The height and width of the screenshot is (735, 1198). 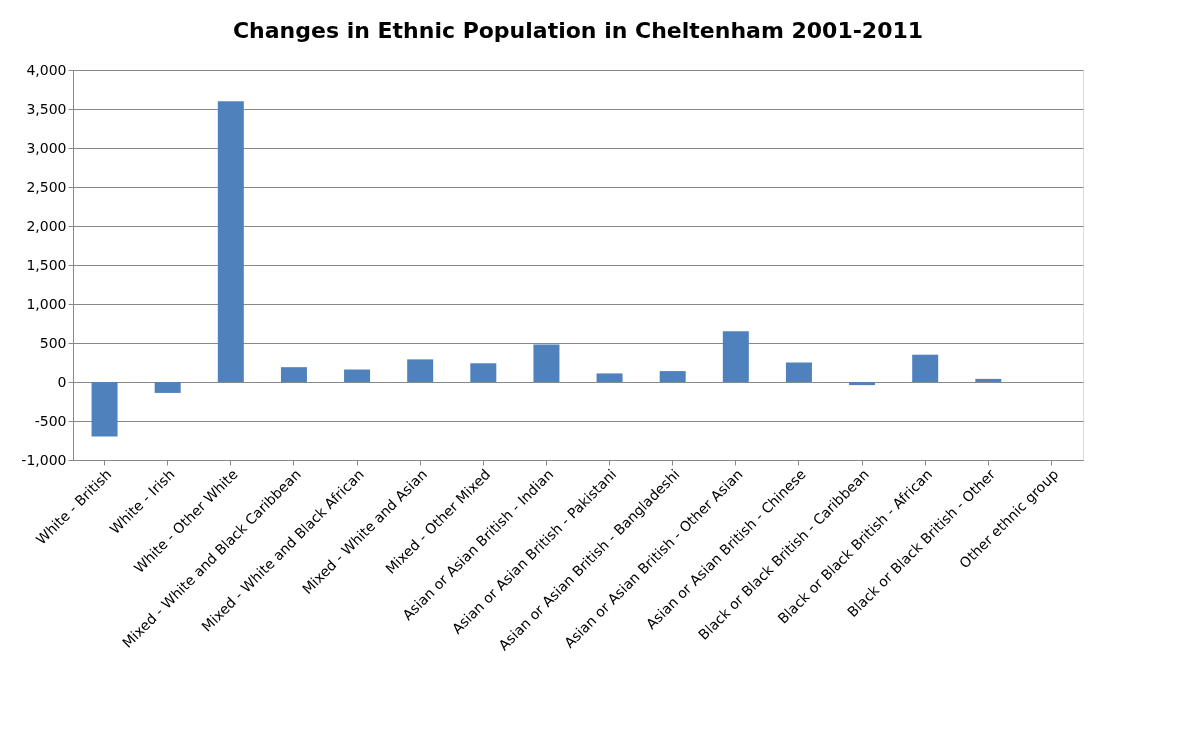 I want to click on y-tick-label: 2,500, so click(x=46, y=186).